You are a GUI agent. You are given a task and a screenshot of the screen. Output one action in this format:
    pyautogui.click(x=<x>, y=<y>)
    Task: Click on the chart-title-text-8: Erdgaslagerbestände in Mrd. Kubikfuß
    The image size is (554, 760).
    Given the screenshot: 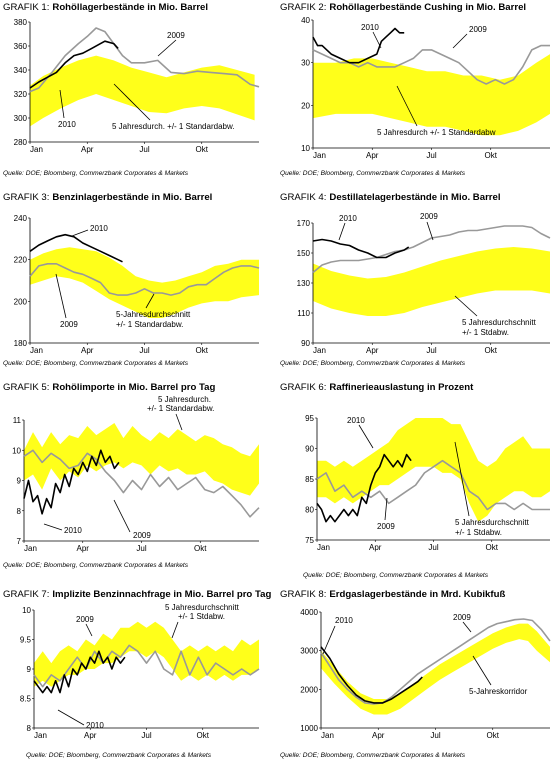 What is the action you would take?
    pyautogui.click(x=417, y=594)
    